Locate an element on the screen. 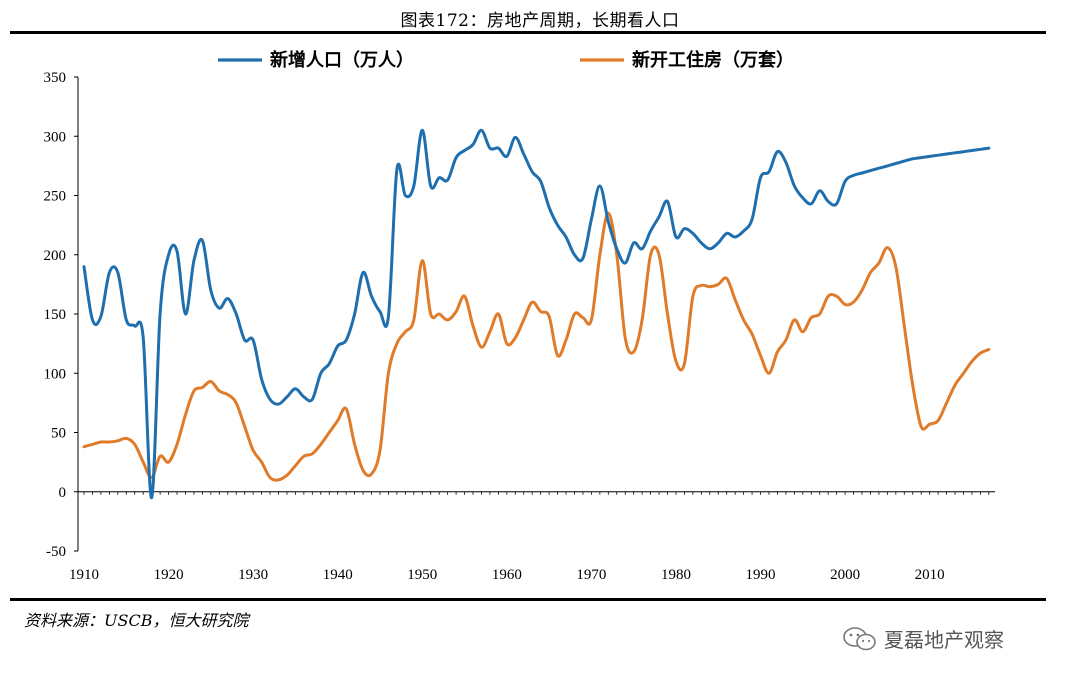 This screenshot has width=1080, height=690. x-tick-label: 1980 is located at coordinates (676, 575).